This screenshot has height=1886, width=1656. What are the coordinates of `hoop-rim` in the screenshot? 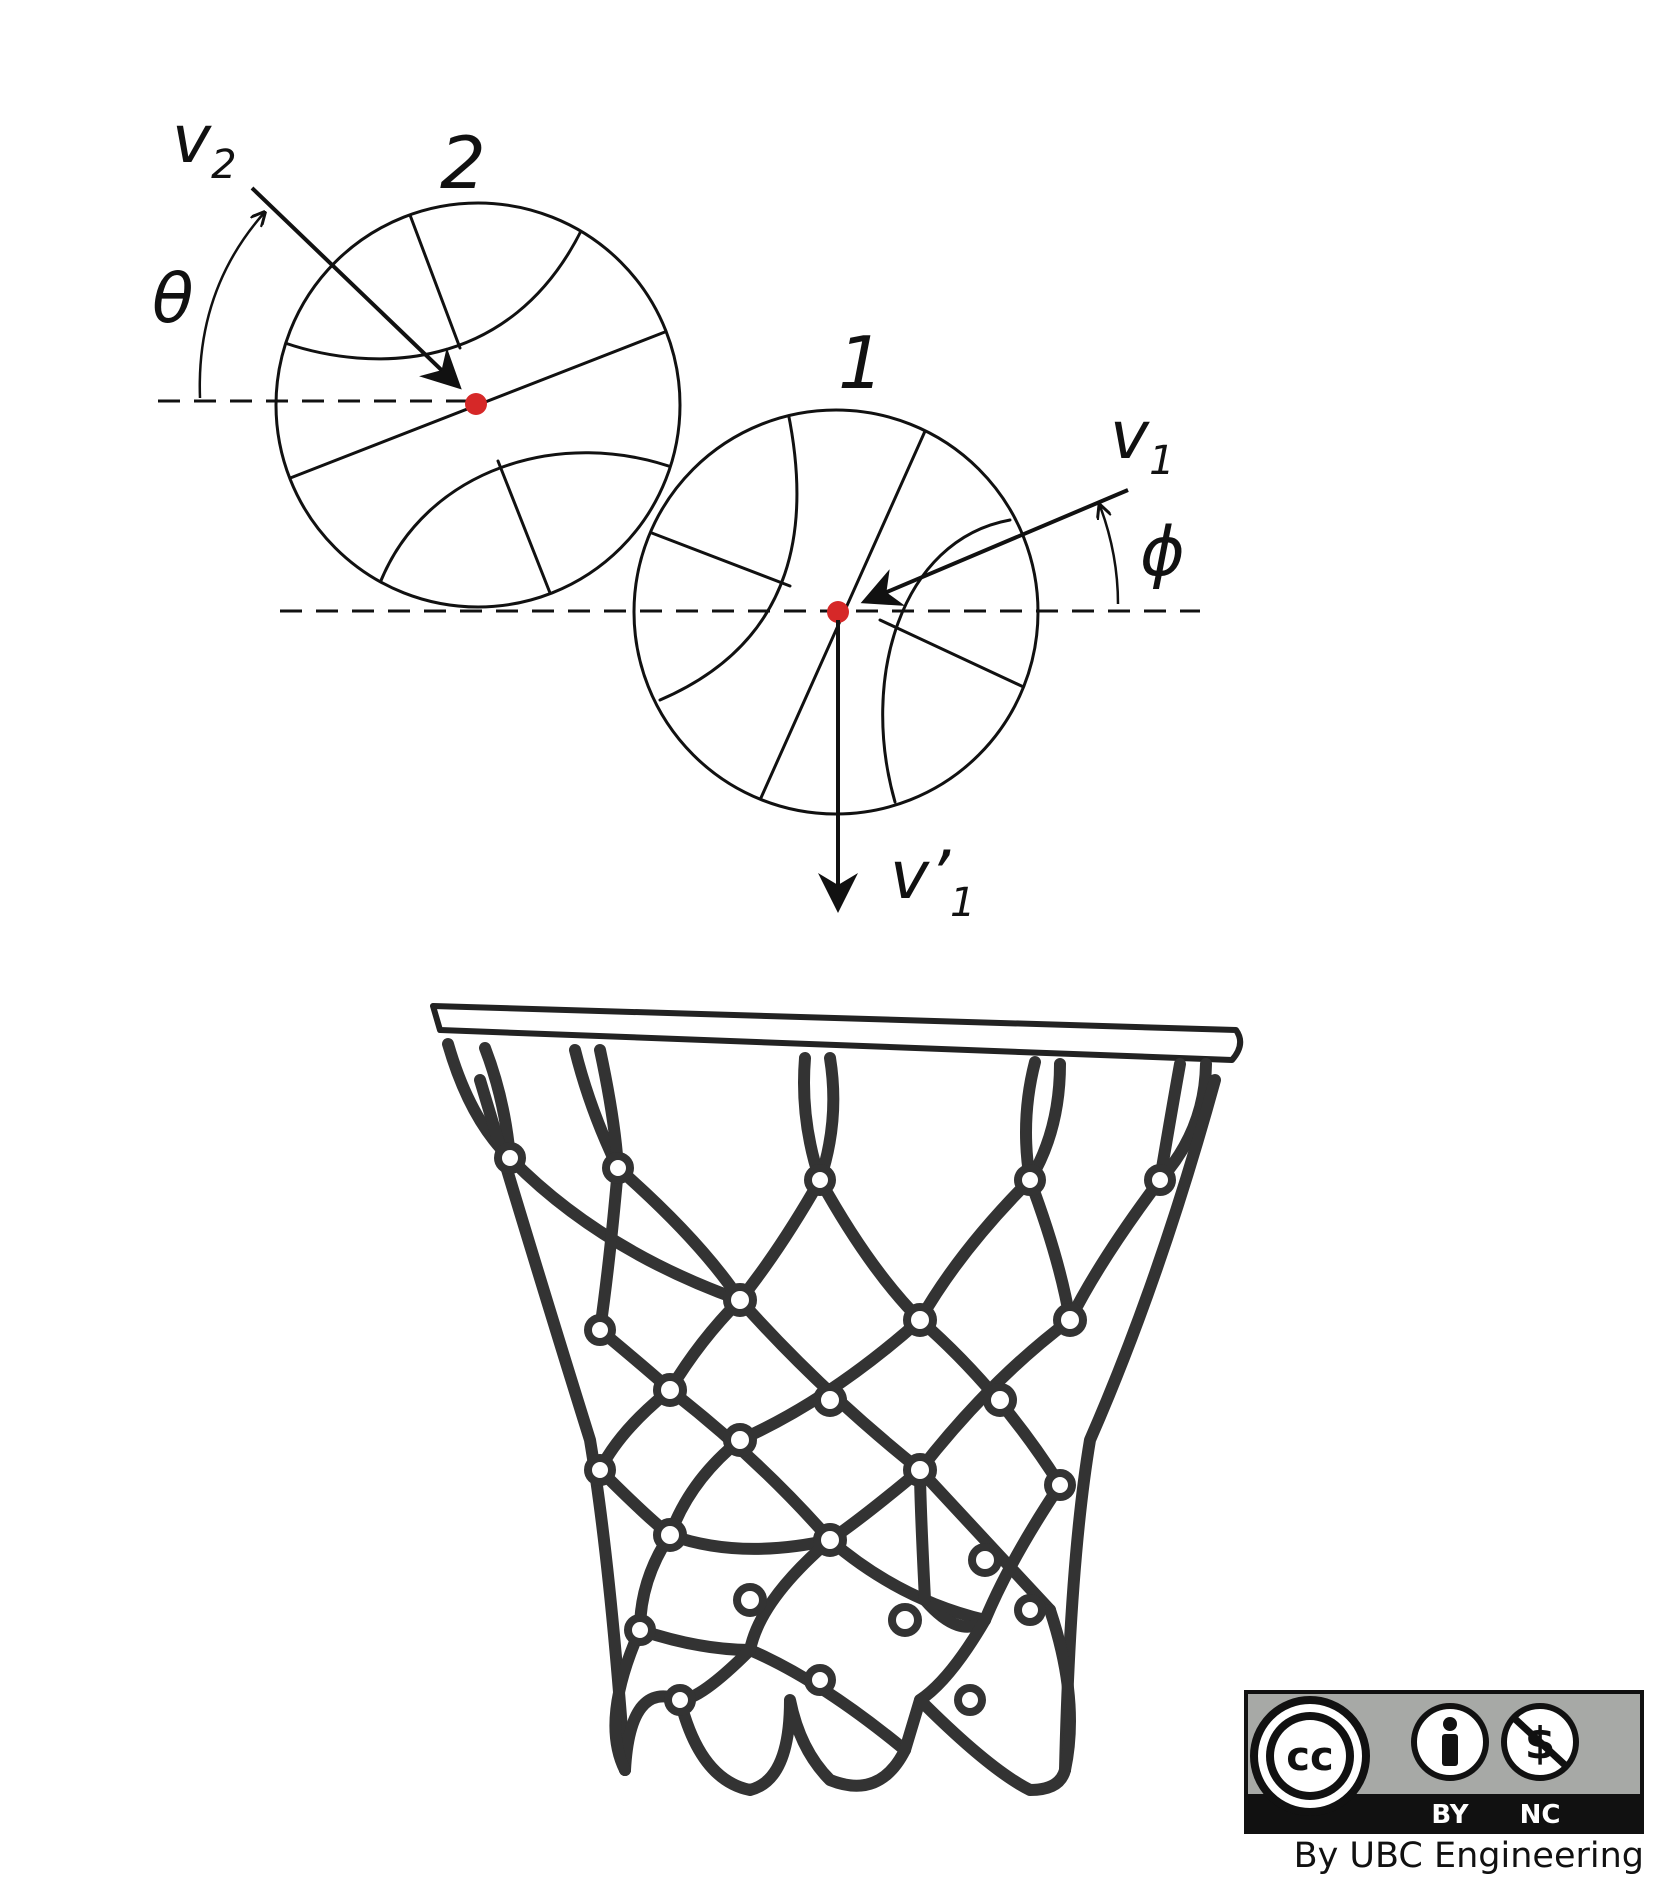 It's located at (837, 1033).